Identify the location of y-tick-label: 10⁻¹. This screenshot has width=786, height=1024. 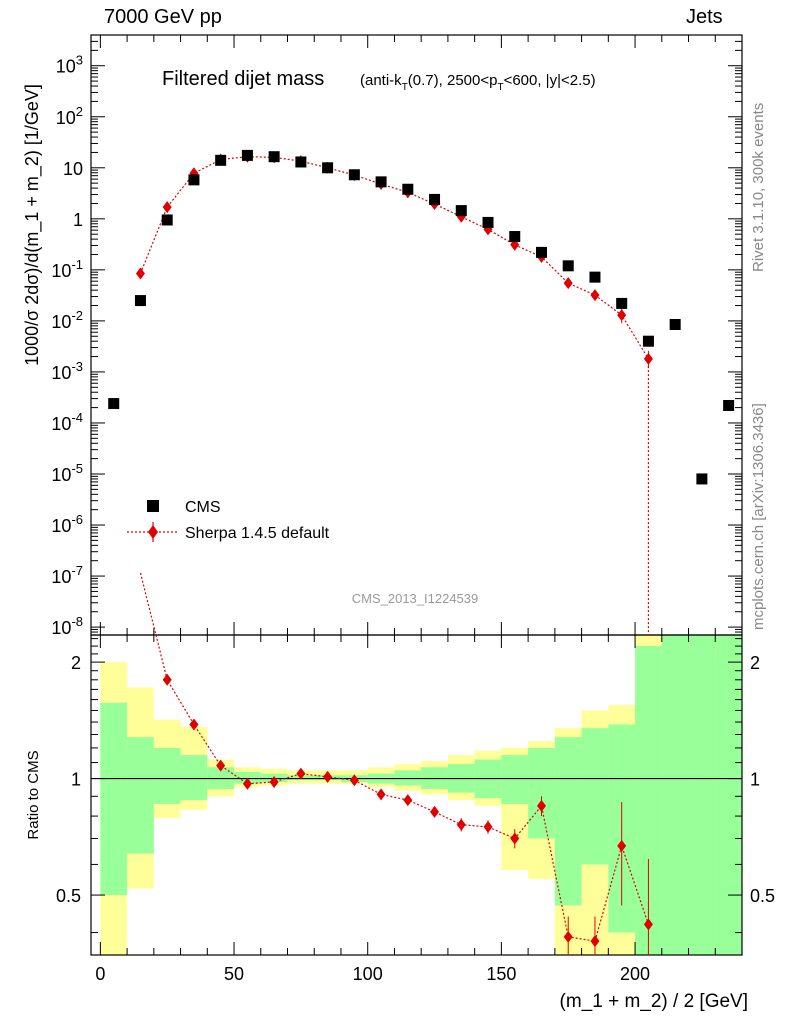
(67, 269).